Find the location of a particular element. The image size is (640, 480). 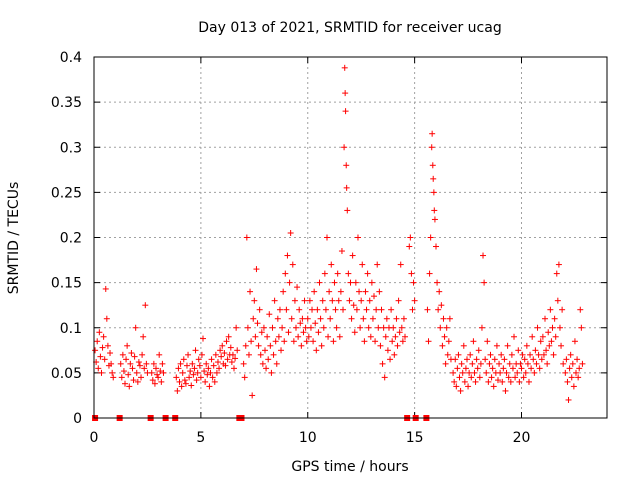

y-tick-label: 0.15 is located at coordinates (66, 284).